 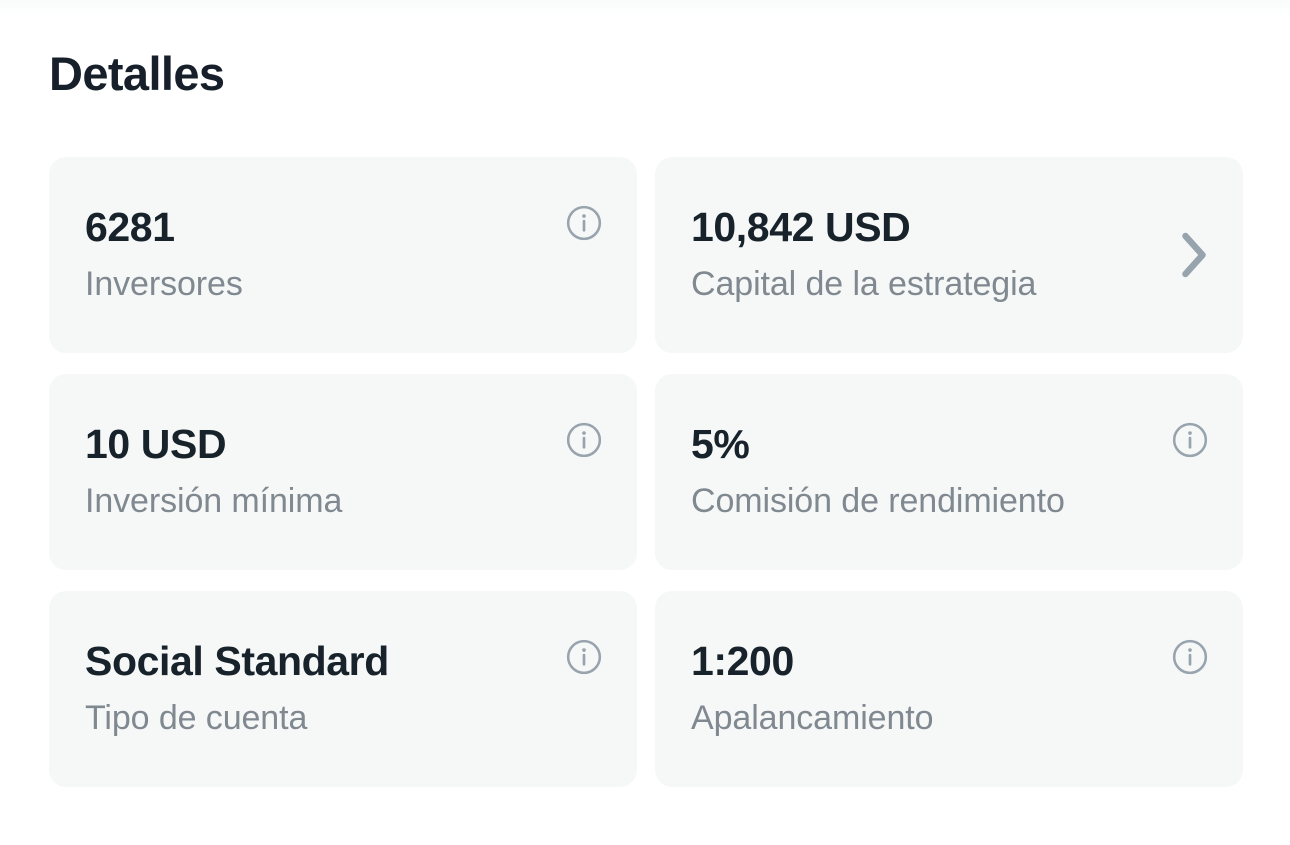 What do you see at coordinates (864, 284) in the screenshot?
I see `detail-card-label: Capital de la estrategia` at bounding box center [864, 284].